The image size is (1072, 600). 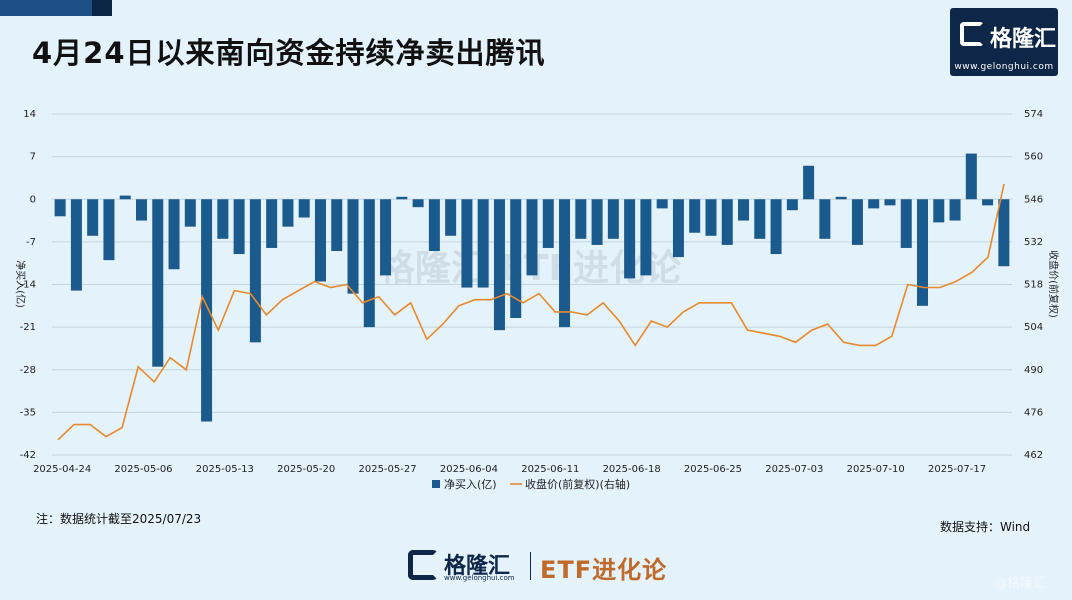 What do you see at coordinates (436, 484) in the screenshot?
I see `legend-bar-swatch` at bounding box center [436, 484].